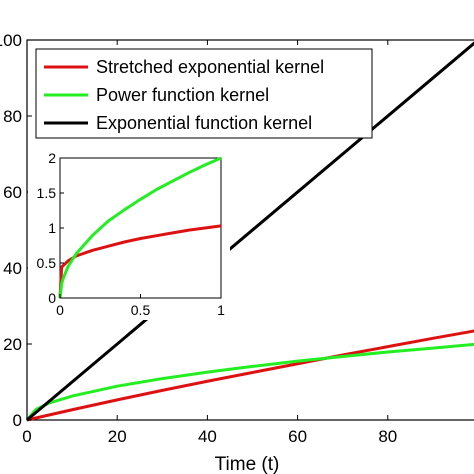 This screenshot has height=474, width=474. What do you see at coordinates (210, 67) in the screenshot?
I see `legend-label-0: Stretched exponential kernel` at bounding box center [210, 67].